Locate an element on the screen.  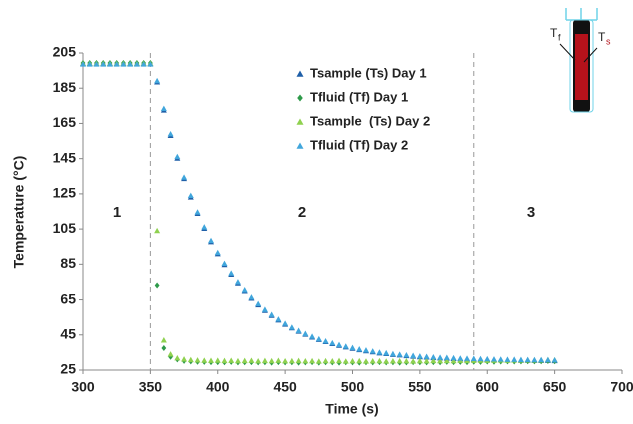
y-tick-label: 165 is located at coordinates (65, 122).